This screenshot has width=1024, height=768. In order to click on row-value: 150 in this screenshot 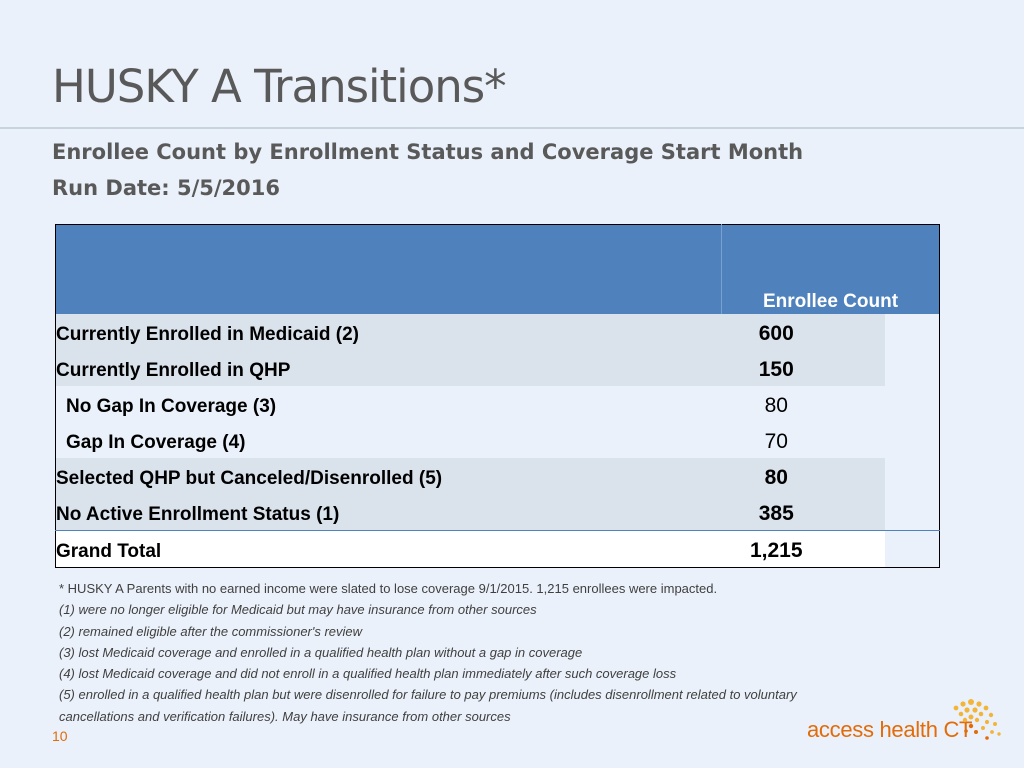, I will do `click(776, 368)`.